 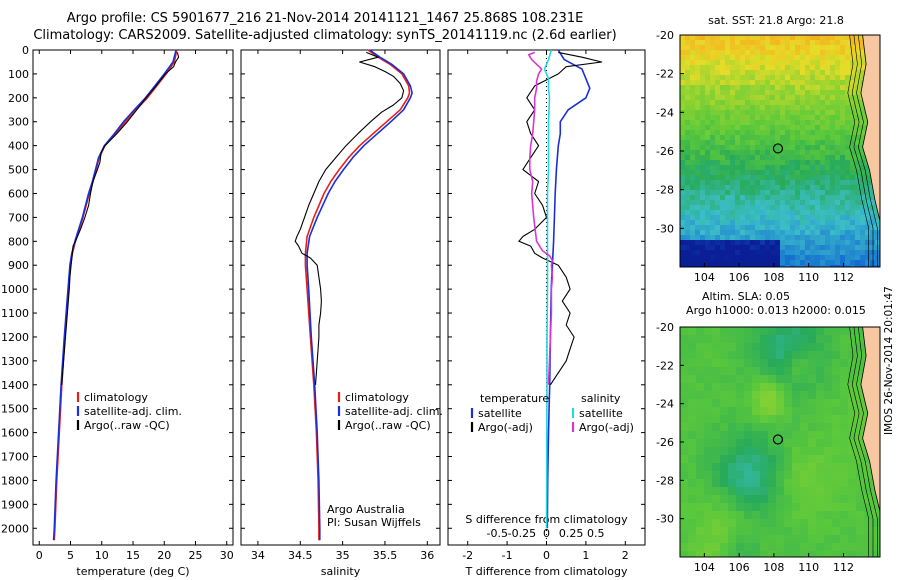 I want to click on legend-label: climatology, so click(x=116, y=397).